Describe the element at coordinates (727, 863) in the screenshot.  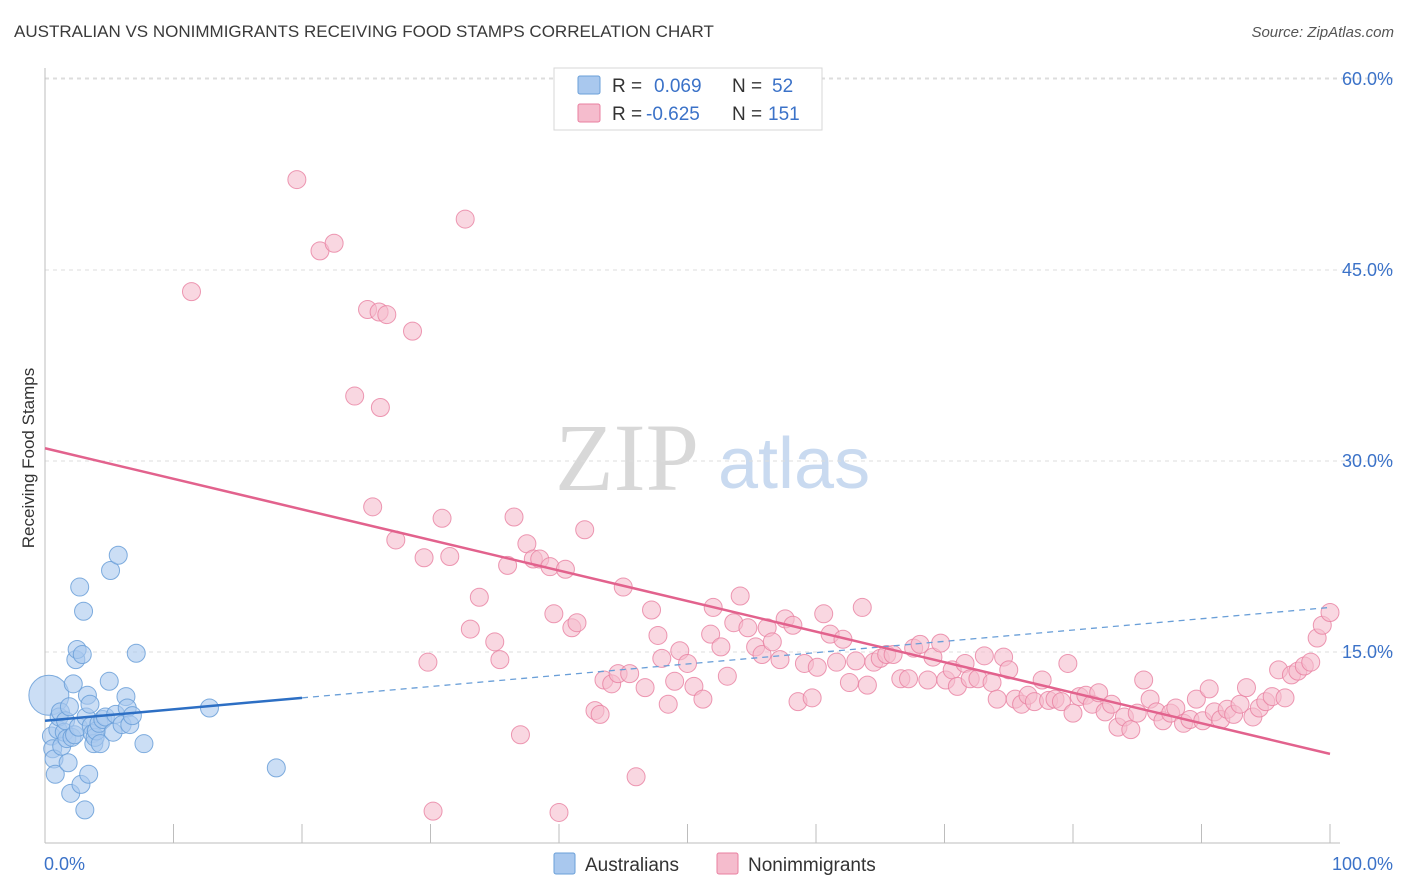
I see `legend-swatch-nonimmigrants` at that location.